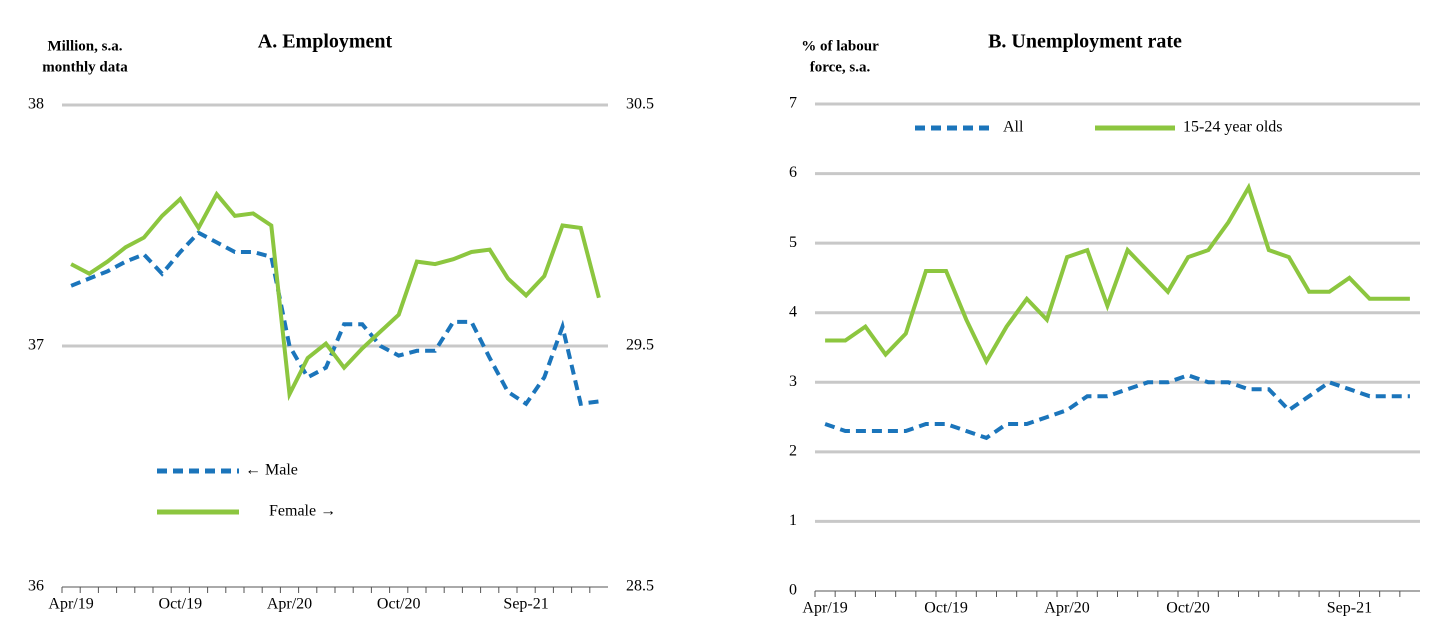  Describe the element at coordinates (36, 586) in the screenshot. I see `y-tick-label: 36` at that location.